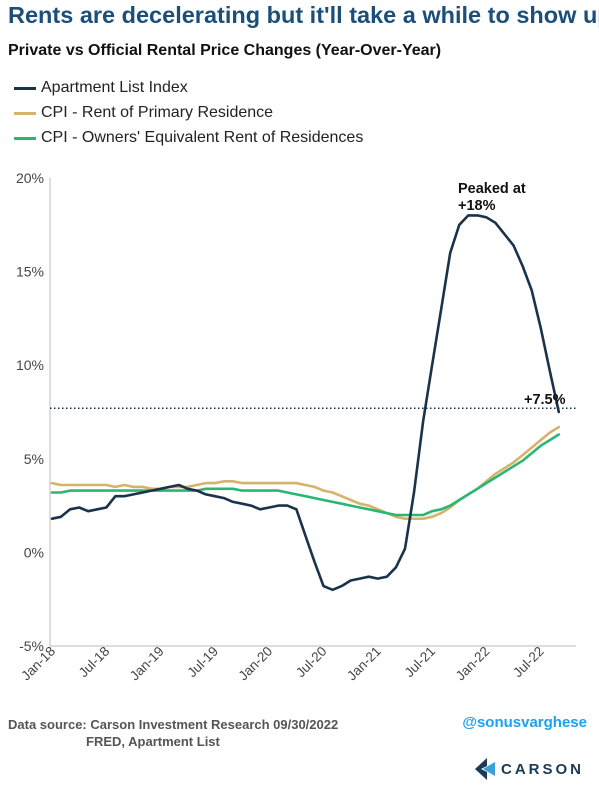  Describe the element at coordinates (157, 112) in the screenshot. I see `legend-label-cpi-rent: CPI - Rent of Primary Residence` at that location.